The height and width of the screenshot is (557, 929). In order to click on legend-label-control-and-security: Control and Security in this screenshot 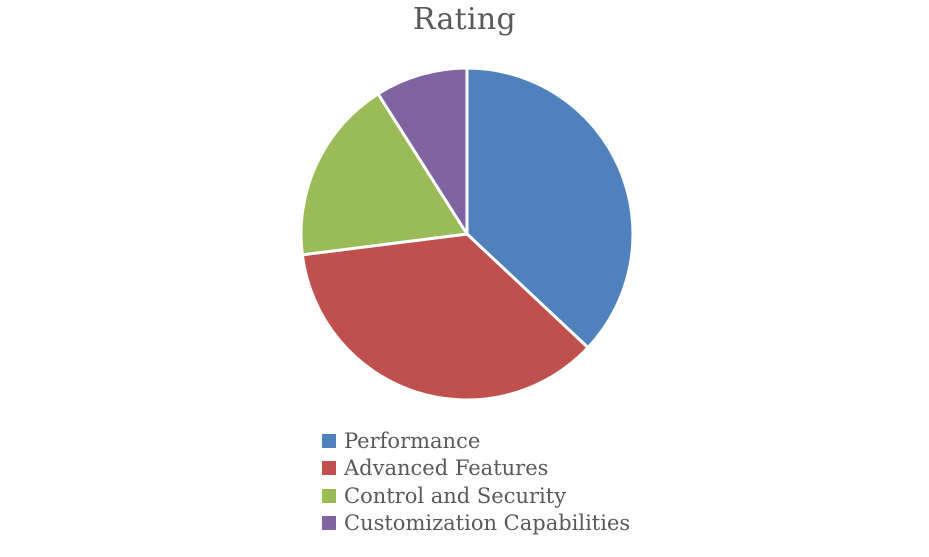, I will do `click(455, 495)`.